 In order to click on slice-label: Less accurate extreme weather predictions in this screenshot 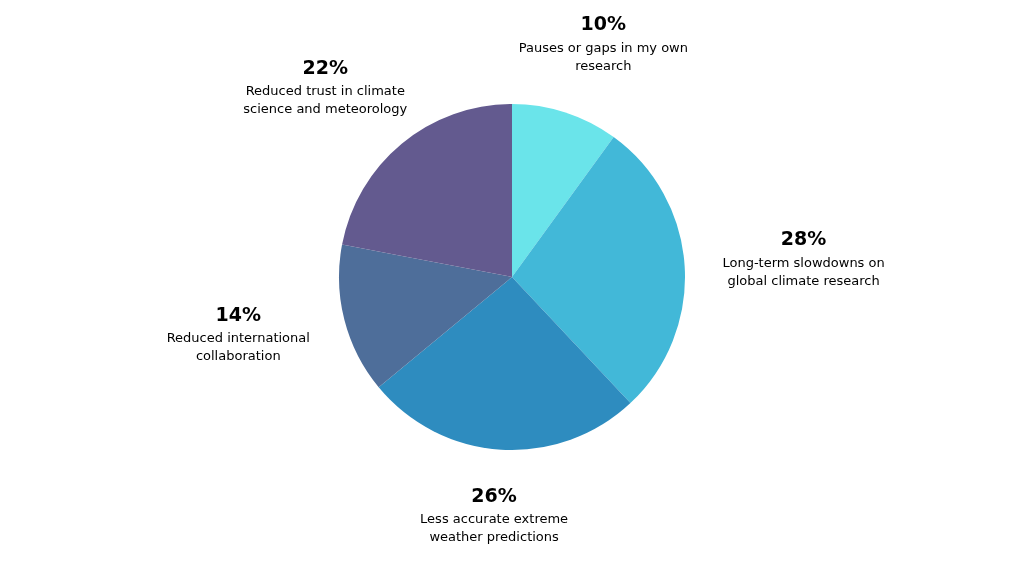, I will do `click(494, 528)`.